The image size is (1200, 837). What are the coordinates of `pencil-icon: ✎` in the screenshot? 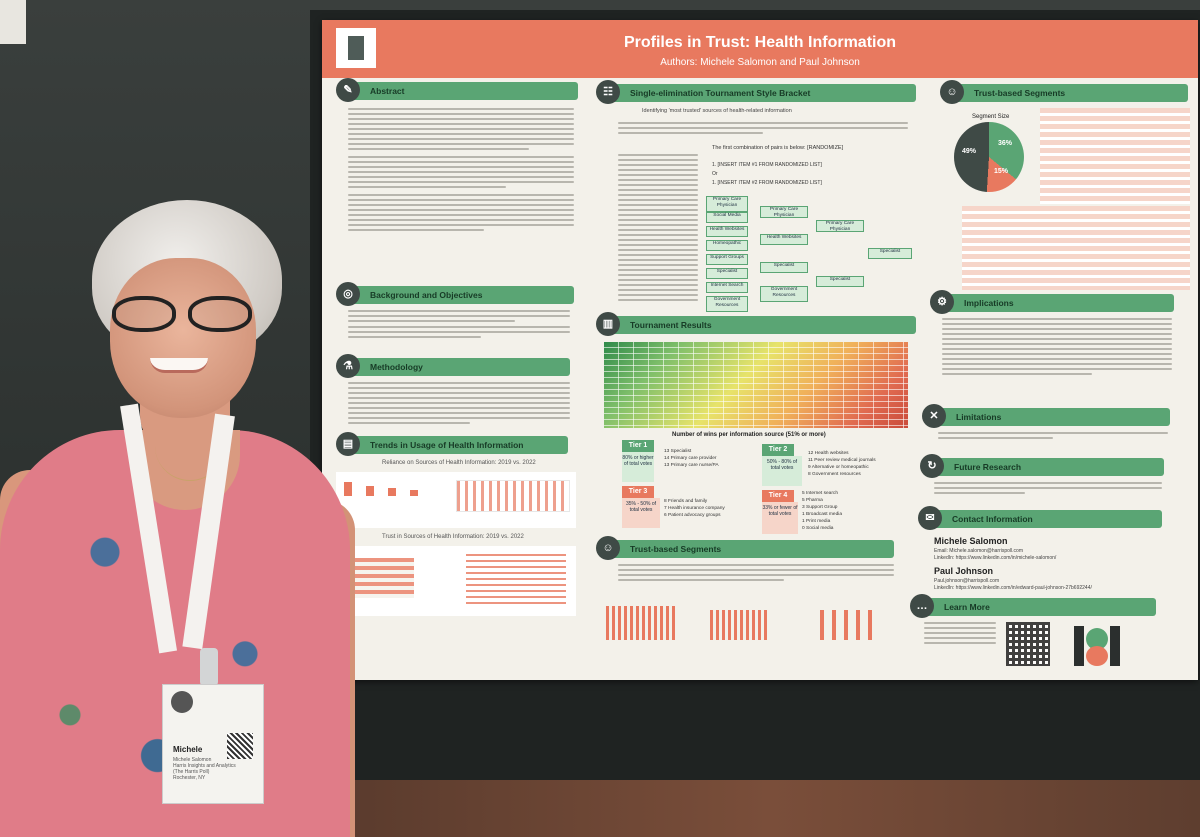 It's located at (348, 90).